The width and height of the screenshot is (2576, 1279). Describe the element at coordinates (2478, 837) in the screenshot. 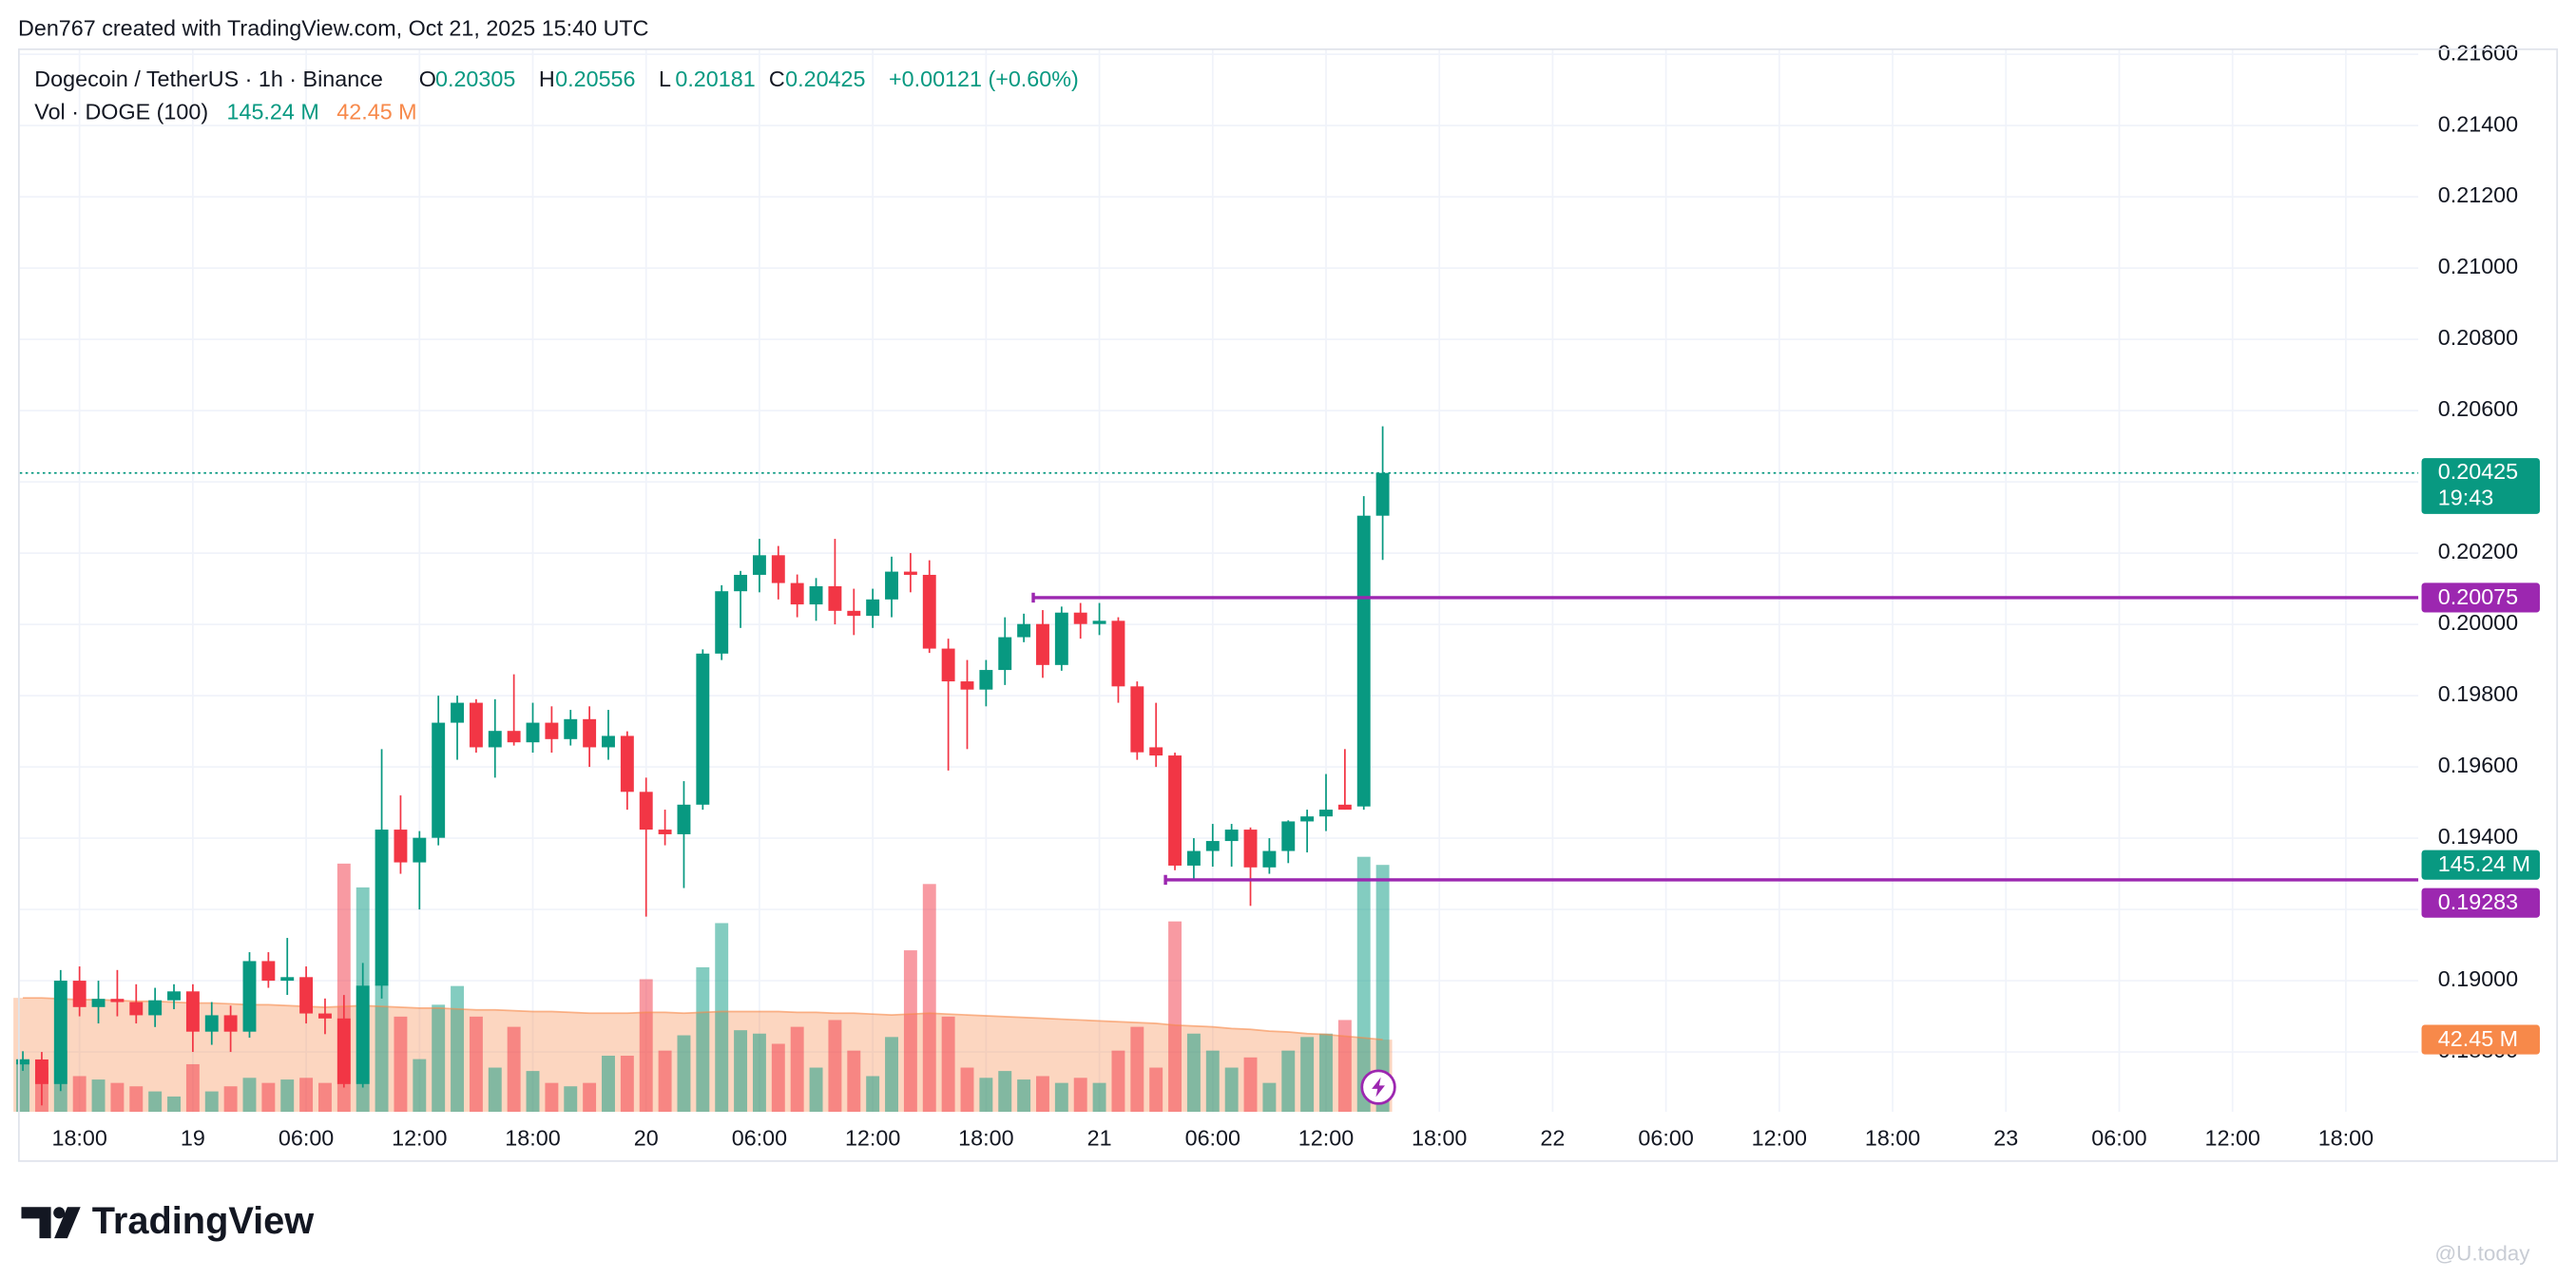

I see `y-tick-label: 0.19400` at that location.